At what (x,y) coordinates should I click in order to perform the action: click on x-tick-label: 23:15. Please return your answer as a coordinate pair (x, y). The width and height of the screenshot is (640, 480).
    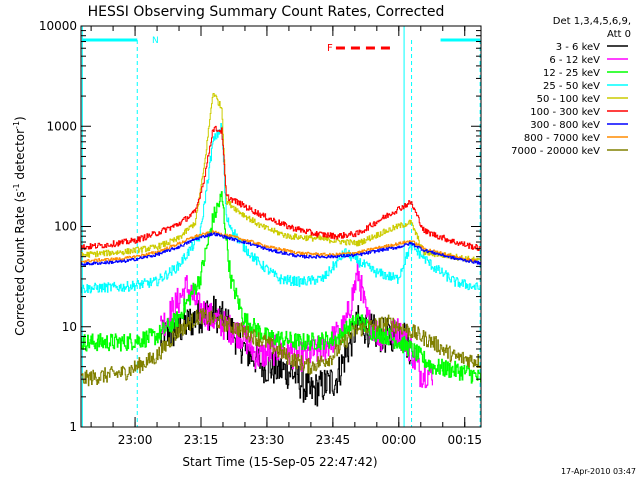
    Looking at the image, I should click on (201, 440).